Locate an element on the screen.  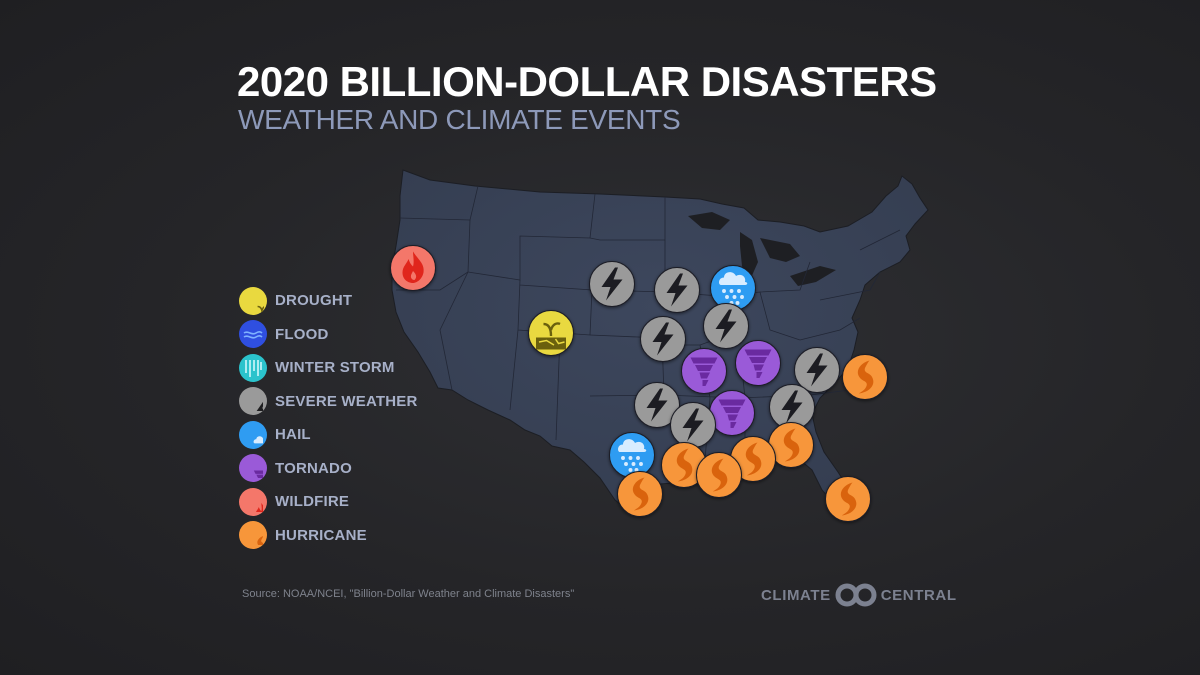
hail-icon is located at coordinates (253, 434).